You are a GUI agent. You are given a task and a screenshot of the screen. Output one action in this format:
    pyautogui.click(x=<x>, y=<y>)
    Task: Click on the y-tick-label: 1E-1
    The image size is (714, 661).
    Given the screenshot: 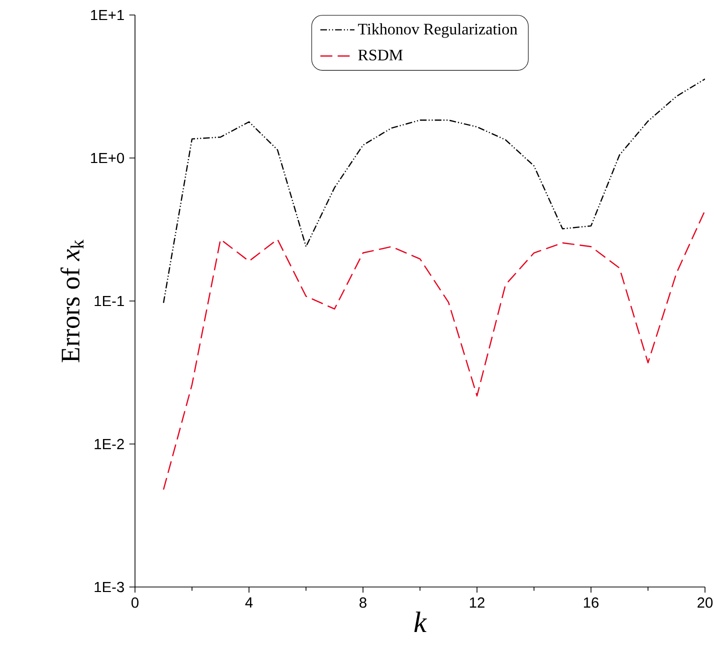 What is the action you would take?
    pyautogui.click(x=109, y=301)
    